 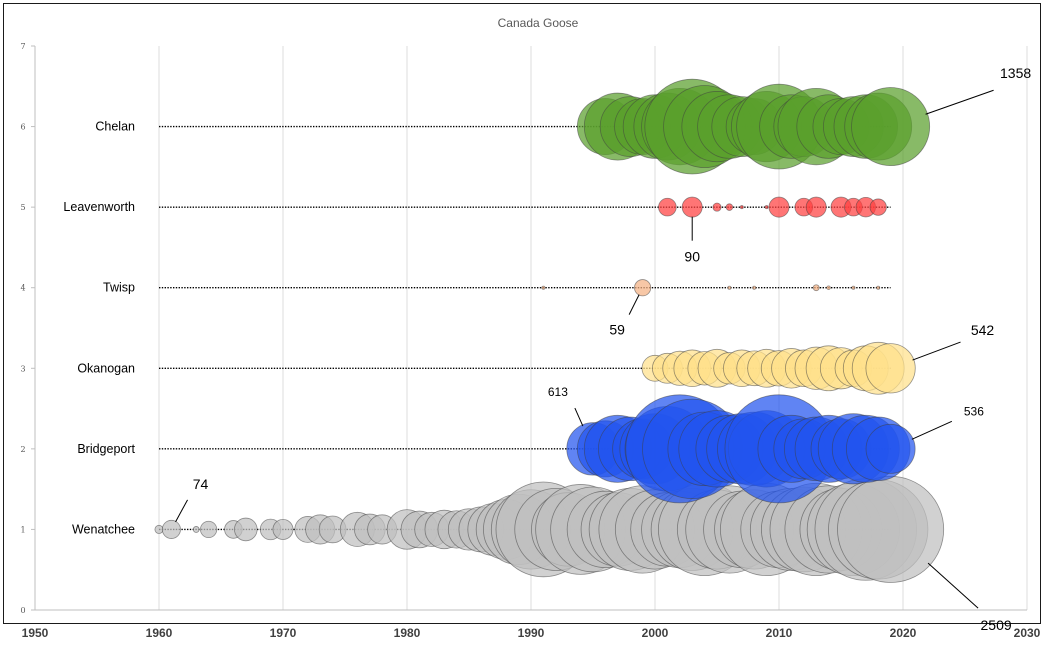 I want to click on x-tick-label: 2020, so click(x=903, y=633).